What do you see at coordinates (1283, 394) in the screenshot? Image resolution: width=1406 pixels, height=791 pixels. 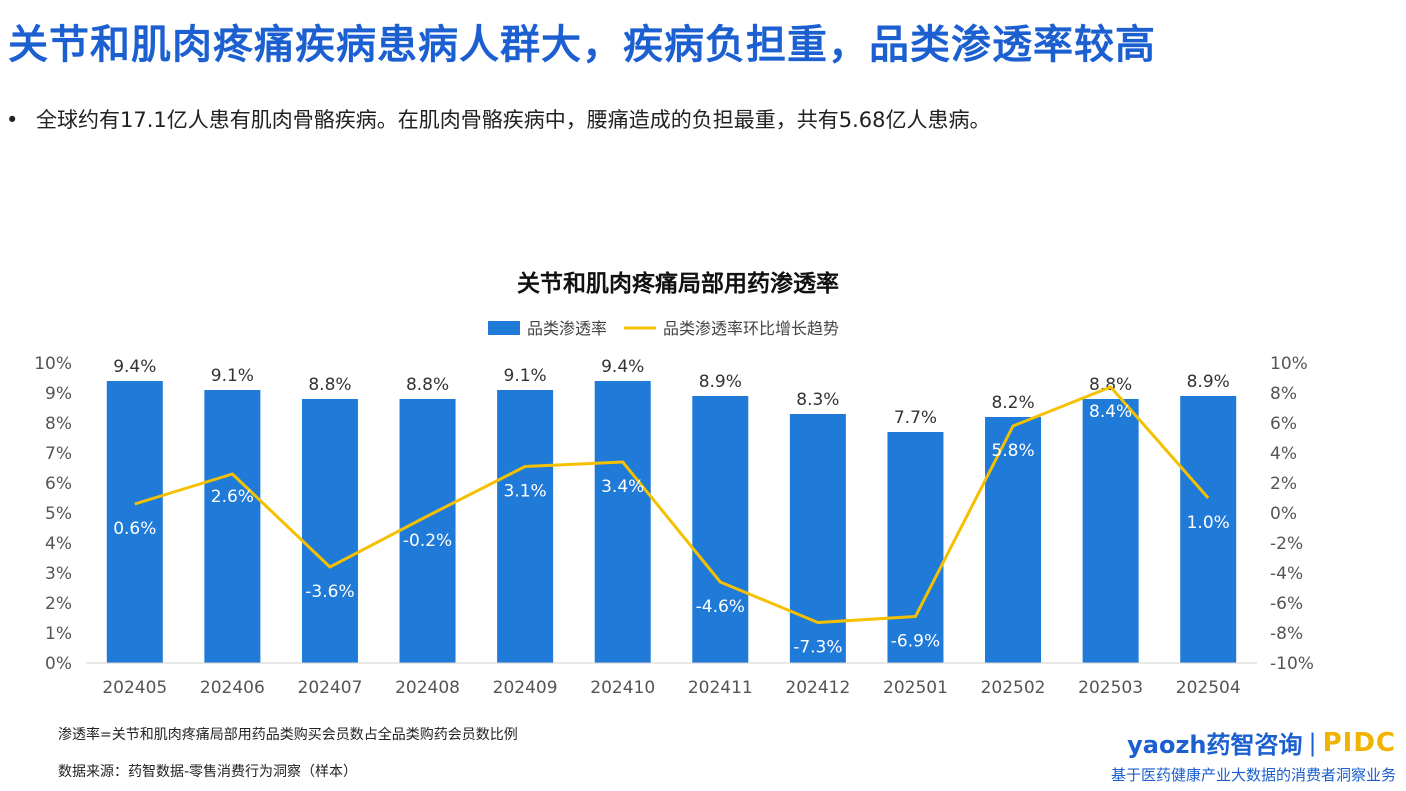 I see `y-right-tick-label: 8%` at bounding box center [1283, 394].